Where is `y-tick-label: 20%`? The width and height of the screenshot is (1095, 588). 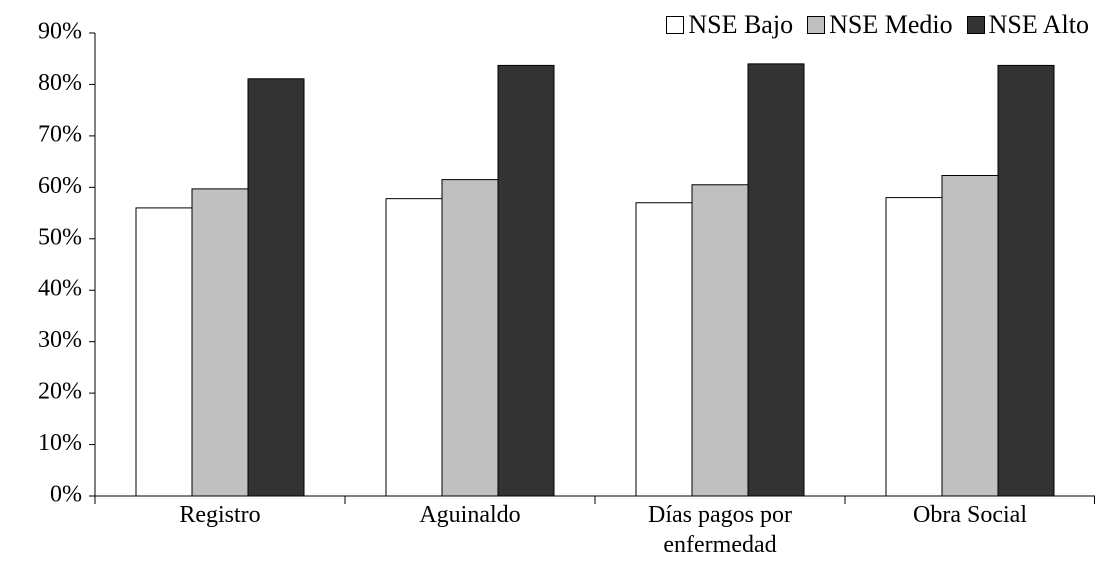 y-tick-label: 20% is located at coordinates (60, 392).